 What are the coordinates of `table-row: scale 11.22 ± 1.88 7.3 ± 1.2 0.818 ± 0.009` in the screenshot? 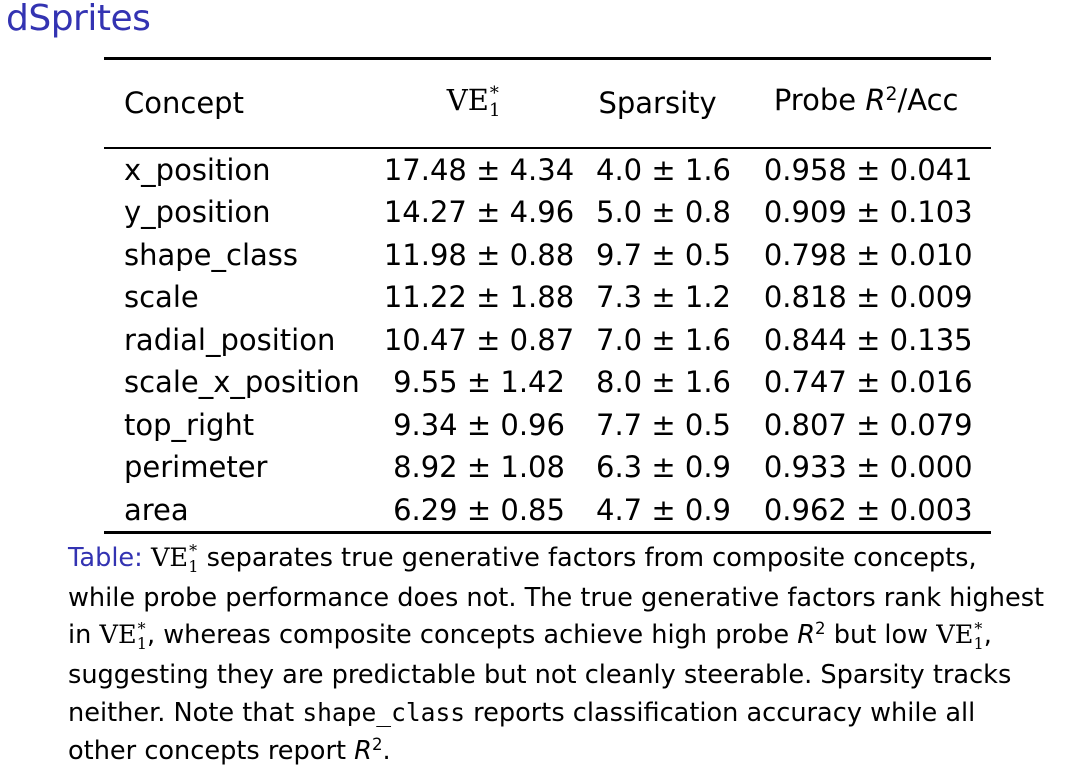 It's located at (547, 297).